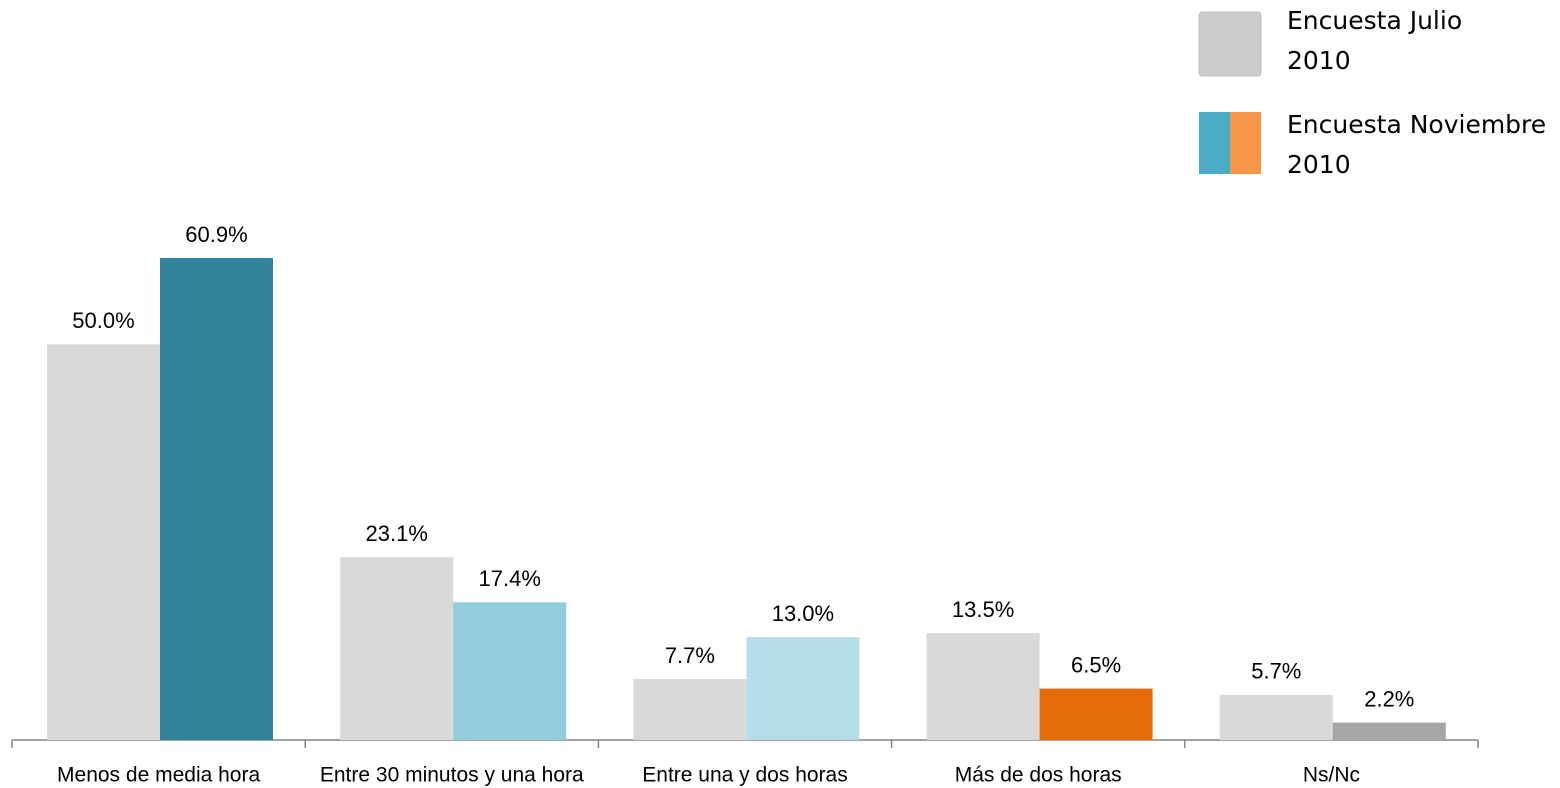 The height and width of the screenshot is (788, 1560). Describe the element at coordinates (510, 578) in the screenshot. I see `value-label: 17.4%` at that location.